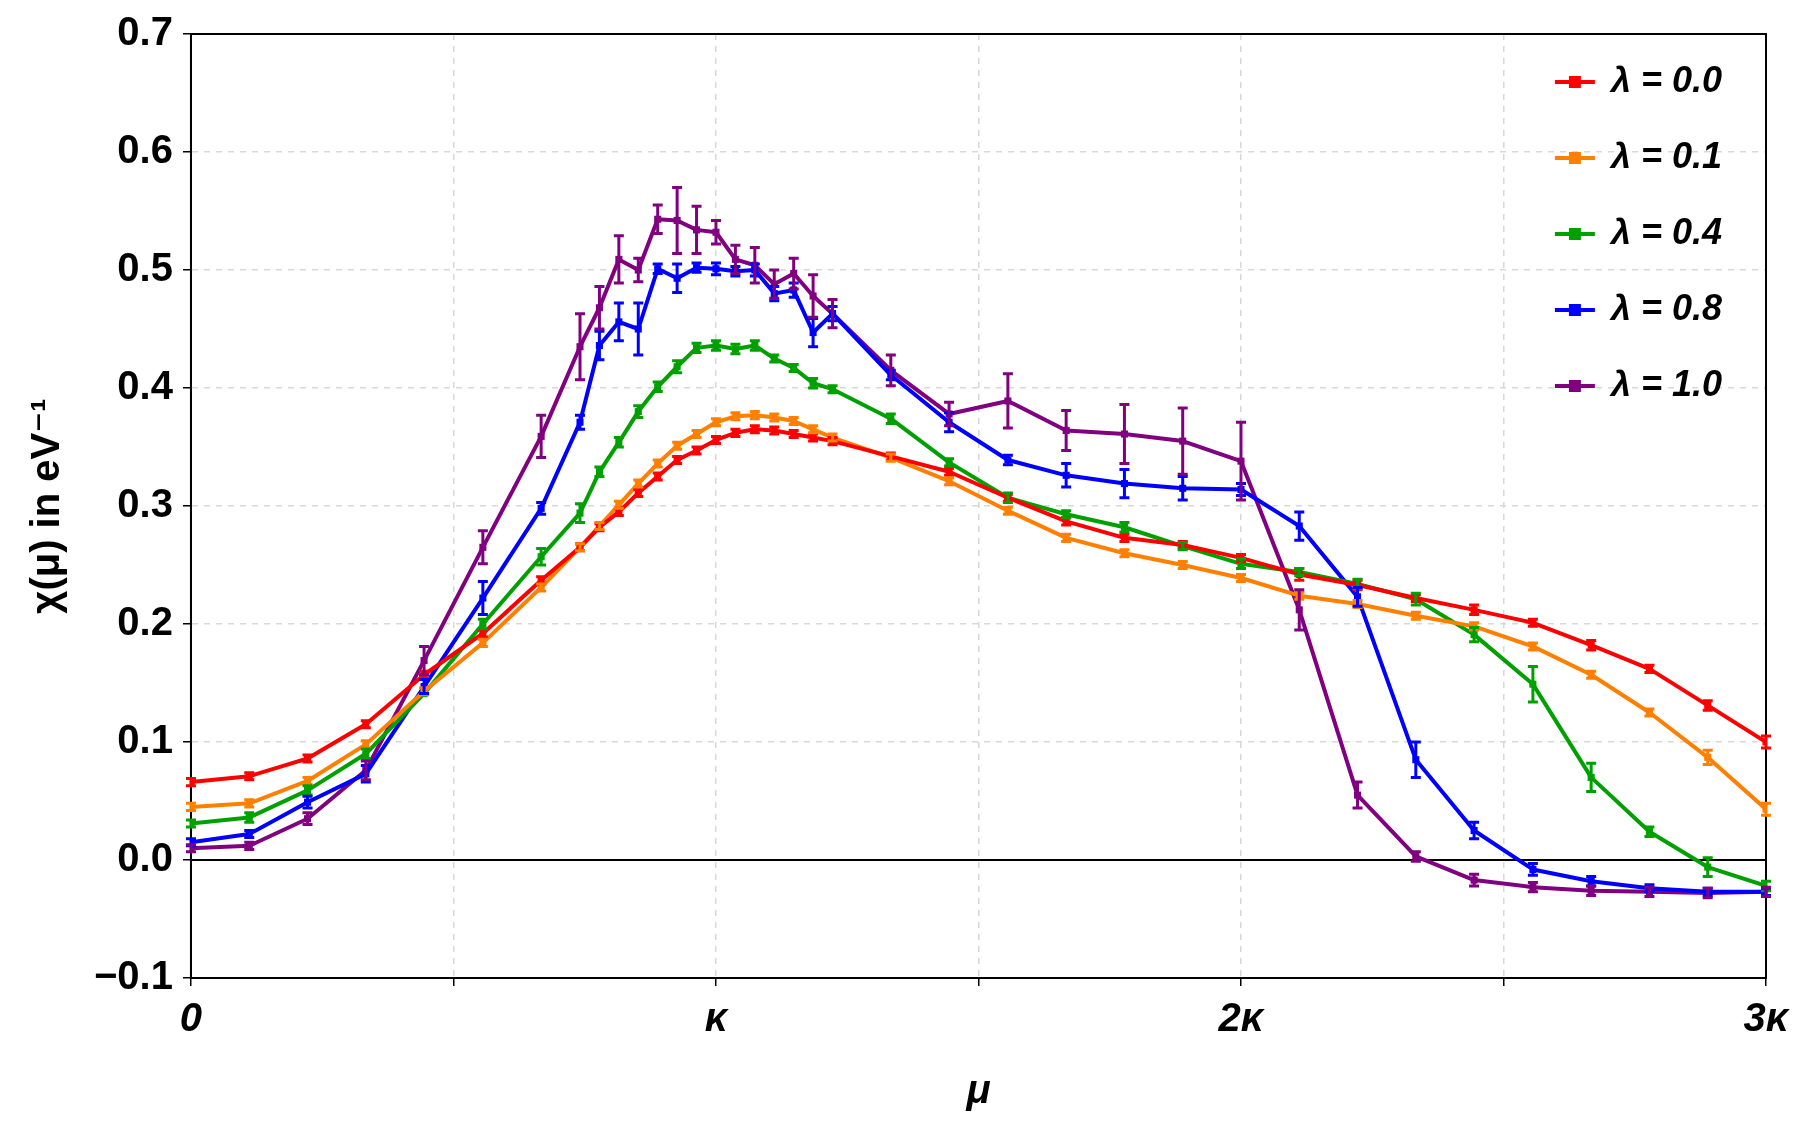 The height and width of the screenshot is (1138, 1800). Describe the element at coordinates (1665, 307) in the screenshot. I see `legend-label: λ = 0.8` at that location.